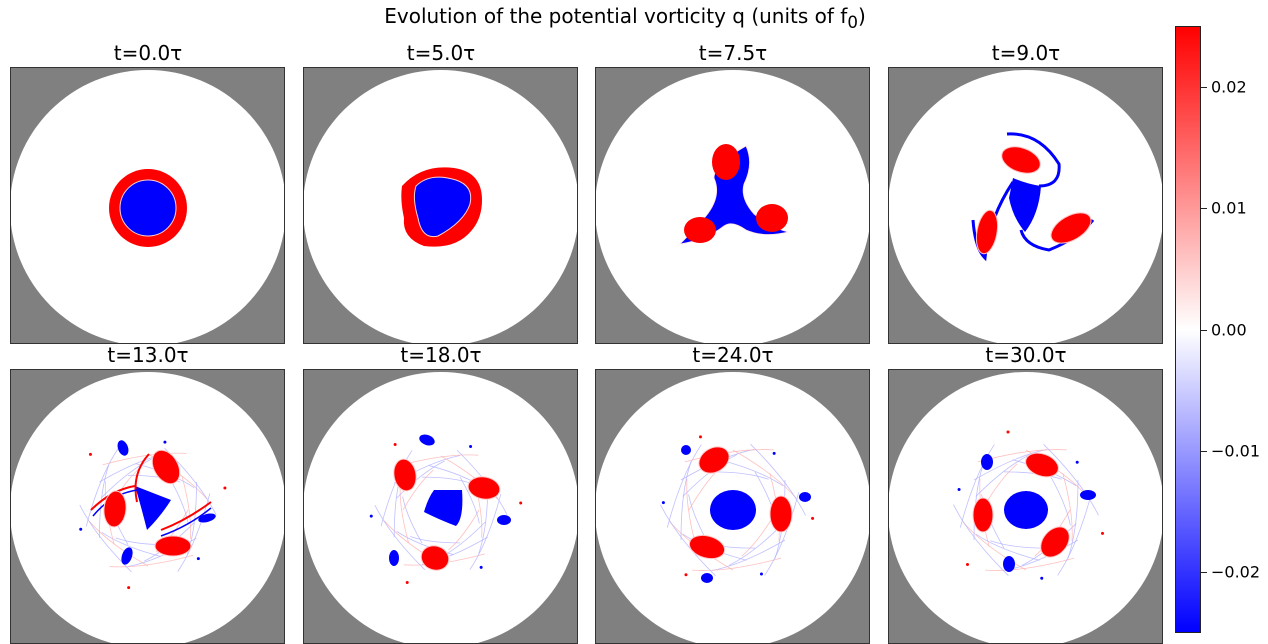 This screenshot has height=644, width=1268. What do you see at coordinates (1026, 355) in the screenshot?
I see `panel-title: t=30.0τ` at bounding box center [1026, 355].